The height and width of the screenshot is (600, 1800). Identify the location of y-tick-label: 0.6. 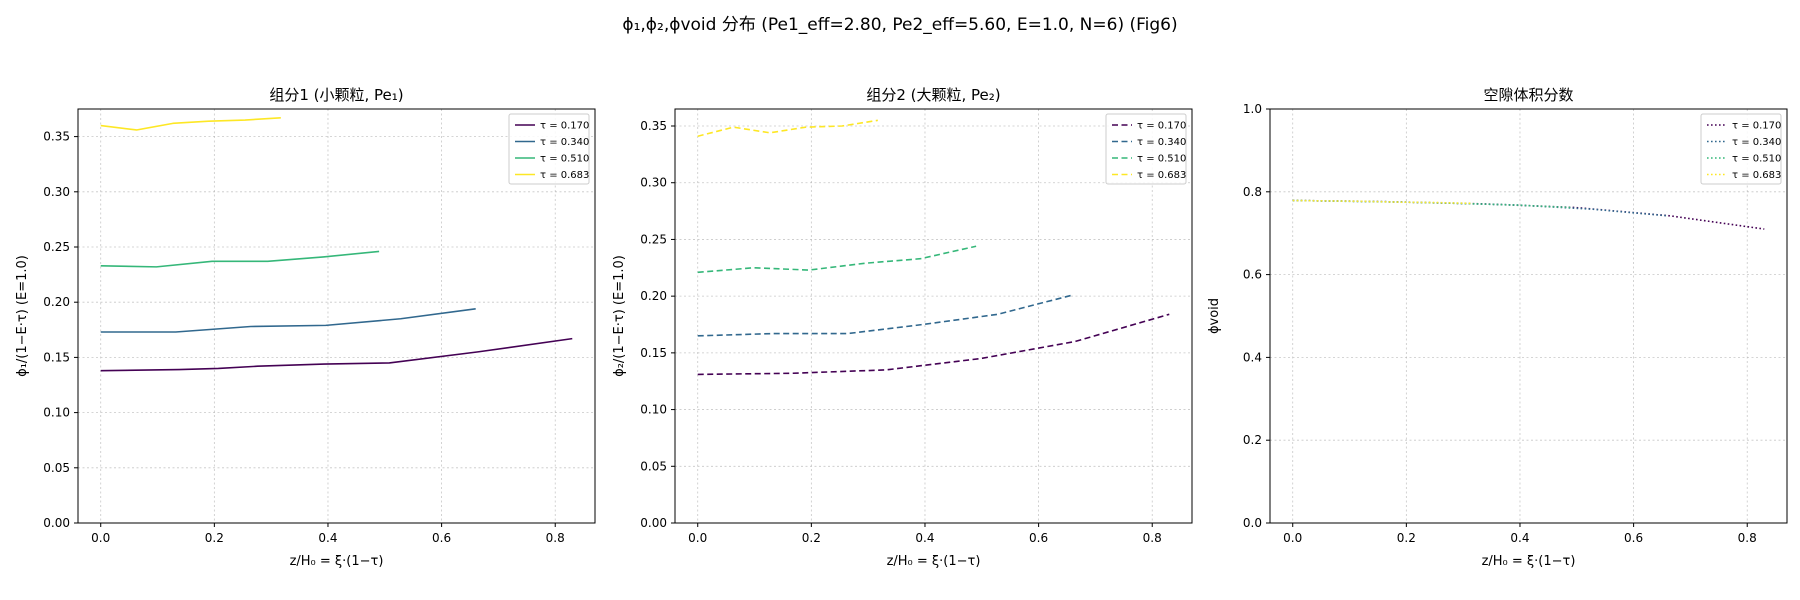
(1252, 275).